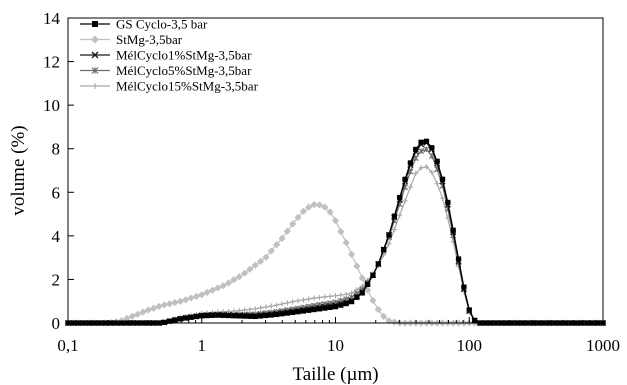  What do you see at coordinates (162, 24) in the screenshot?
I see `legend-label: GS Cyclo-3,5 bar` at bounding box center [162, 24].